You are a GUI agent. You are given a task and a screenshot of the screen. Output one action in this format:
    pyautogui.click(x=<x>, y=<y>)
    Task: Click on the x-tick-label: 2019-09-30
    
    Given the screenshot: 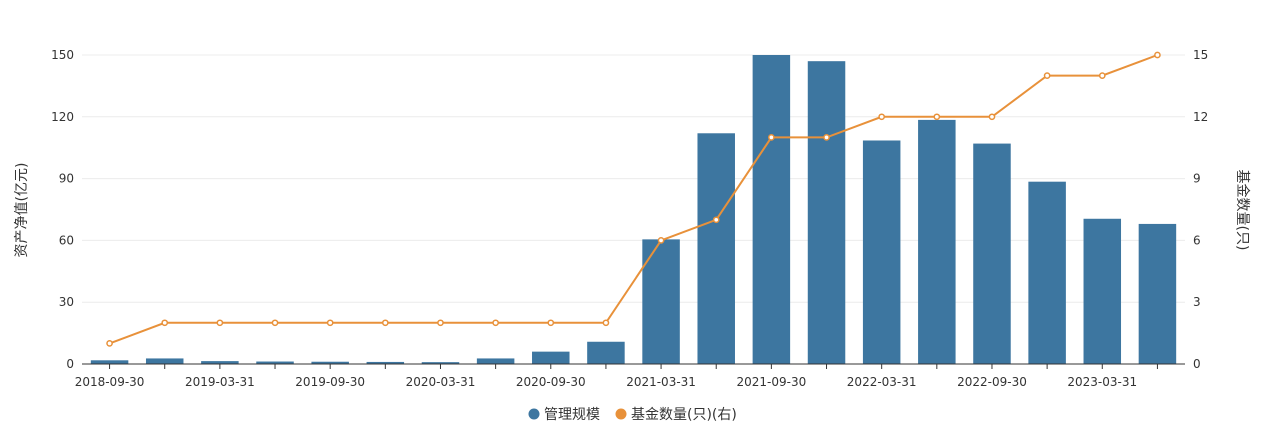 What is the action you would take?
    pyautogui.click(x=330, y=382)
    